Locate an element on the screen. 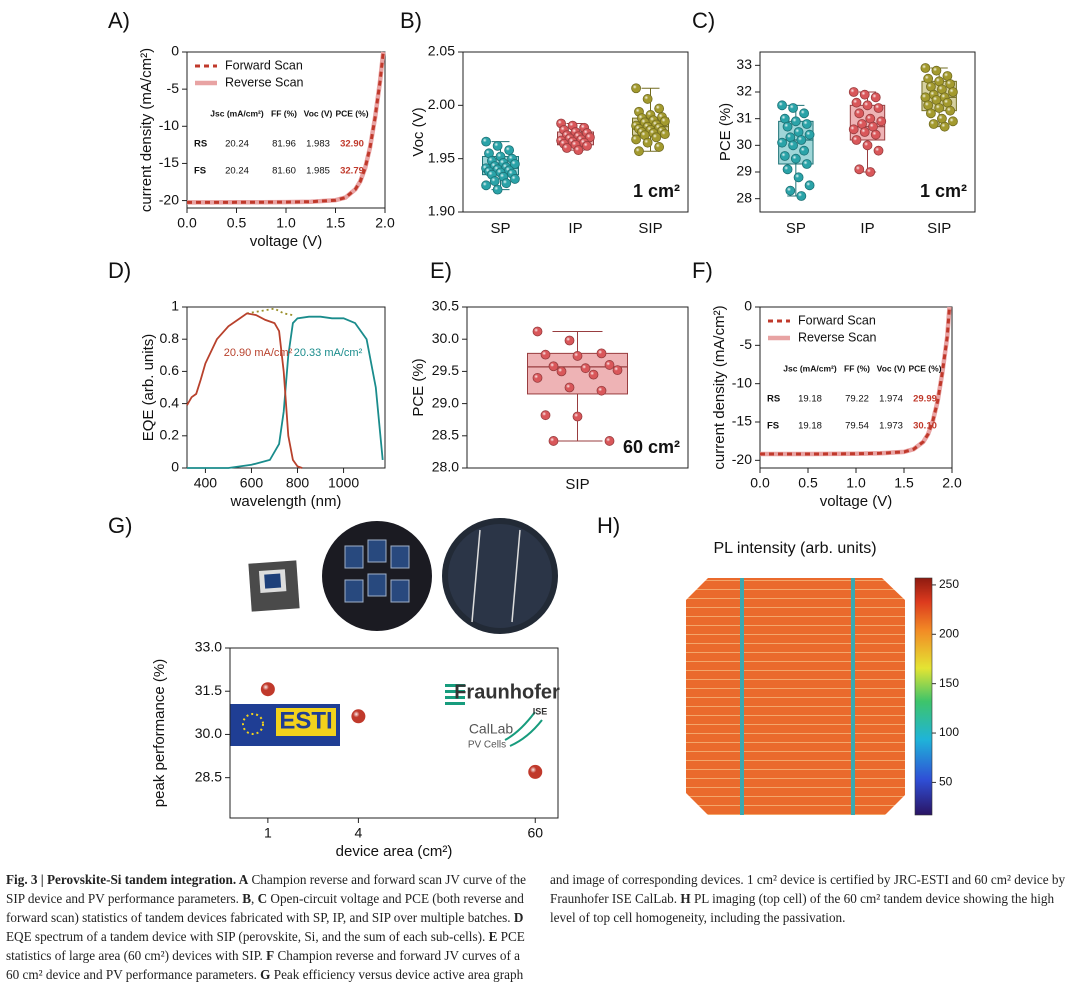 The height and width of the screenshot is (998, 1080). y-tick-label: 32 is located at coordinates (744, 91).